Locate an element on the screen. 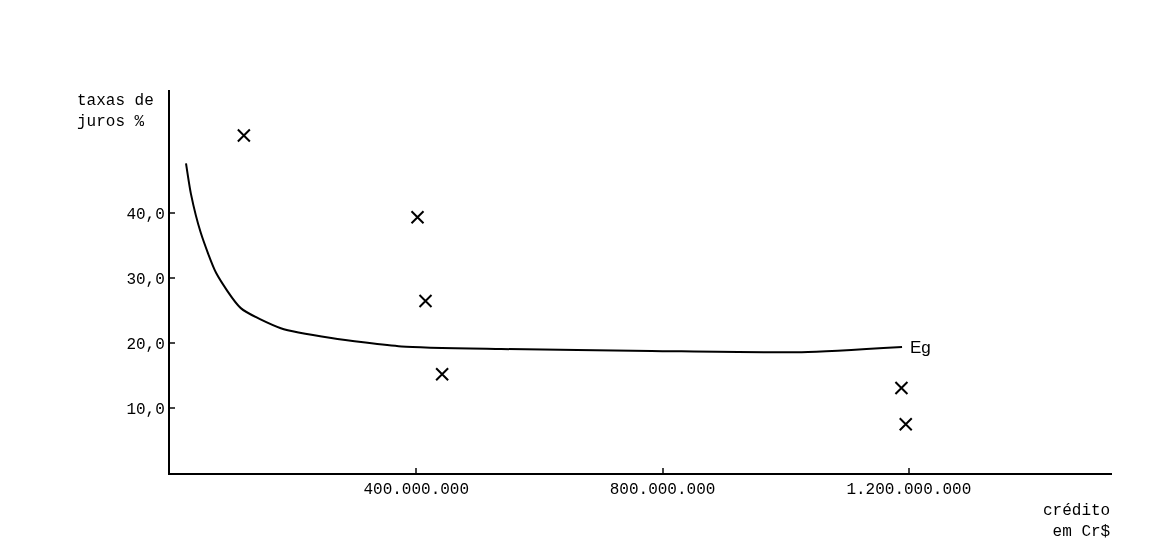 Image resolution: width=1162 pixels, height=553 pixels. y-tick-label: 30,0 is located at coordinates (145, 279).